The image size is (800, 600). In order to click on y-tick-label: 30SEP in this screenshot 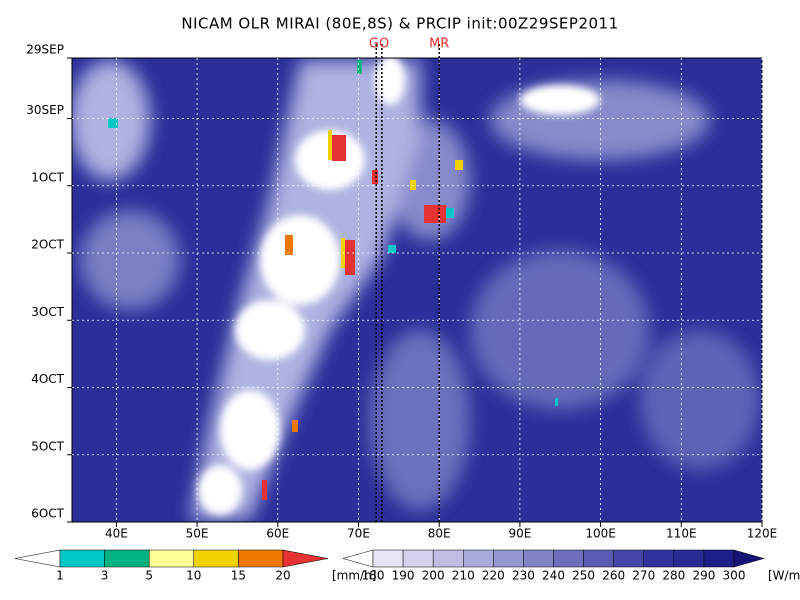, I will do `click(45, 110)`.